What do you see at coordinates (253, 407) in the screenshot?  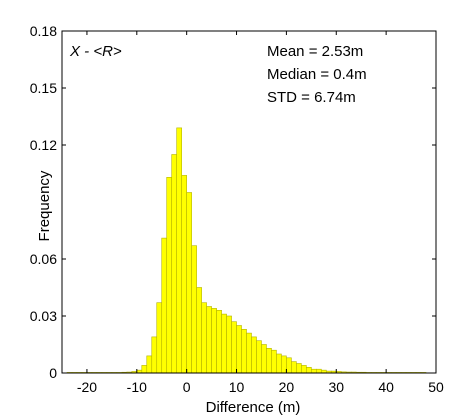 I see `x-axis-label: Difference (m)` at bounding box center [253, 407].